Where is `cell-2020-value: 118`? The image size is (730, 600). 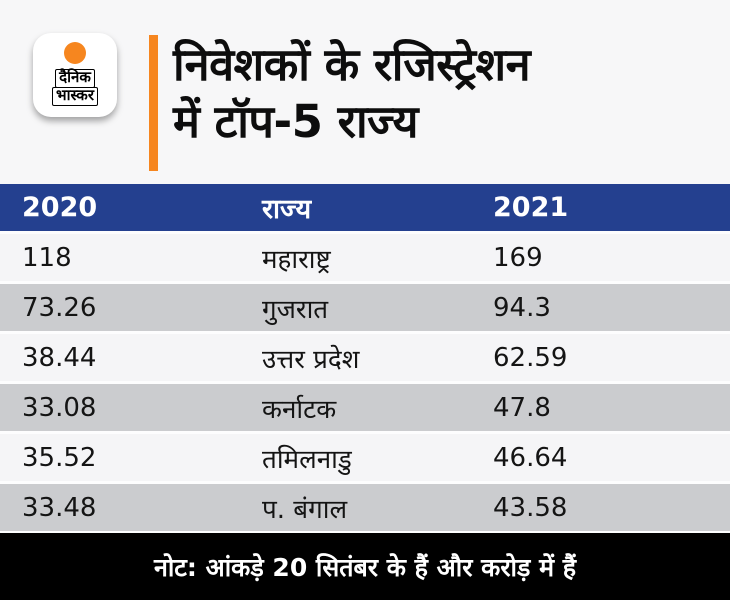 cell-2020-value: 118 is located at coordinates (47, 257).